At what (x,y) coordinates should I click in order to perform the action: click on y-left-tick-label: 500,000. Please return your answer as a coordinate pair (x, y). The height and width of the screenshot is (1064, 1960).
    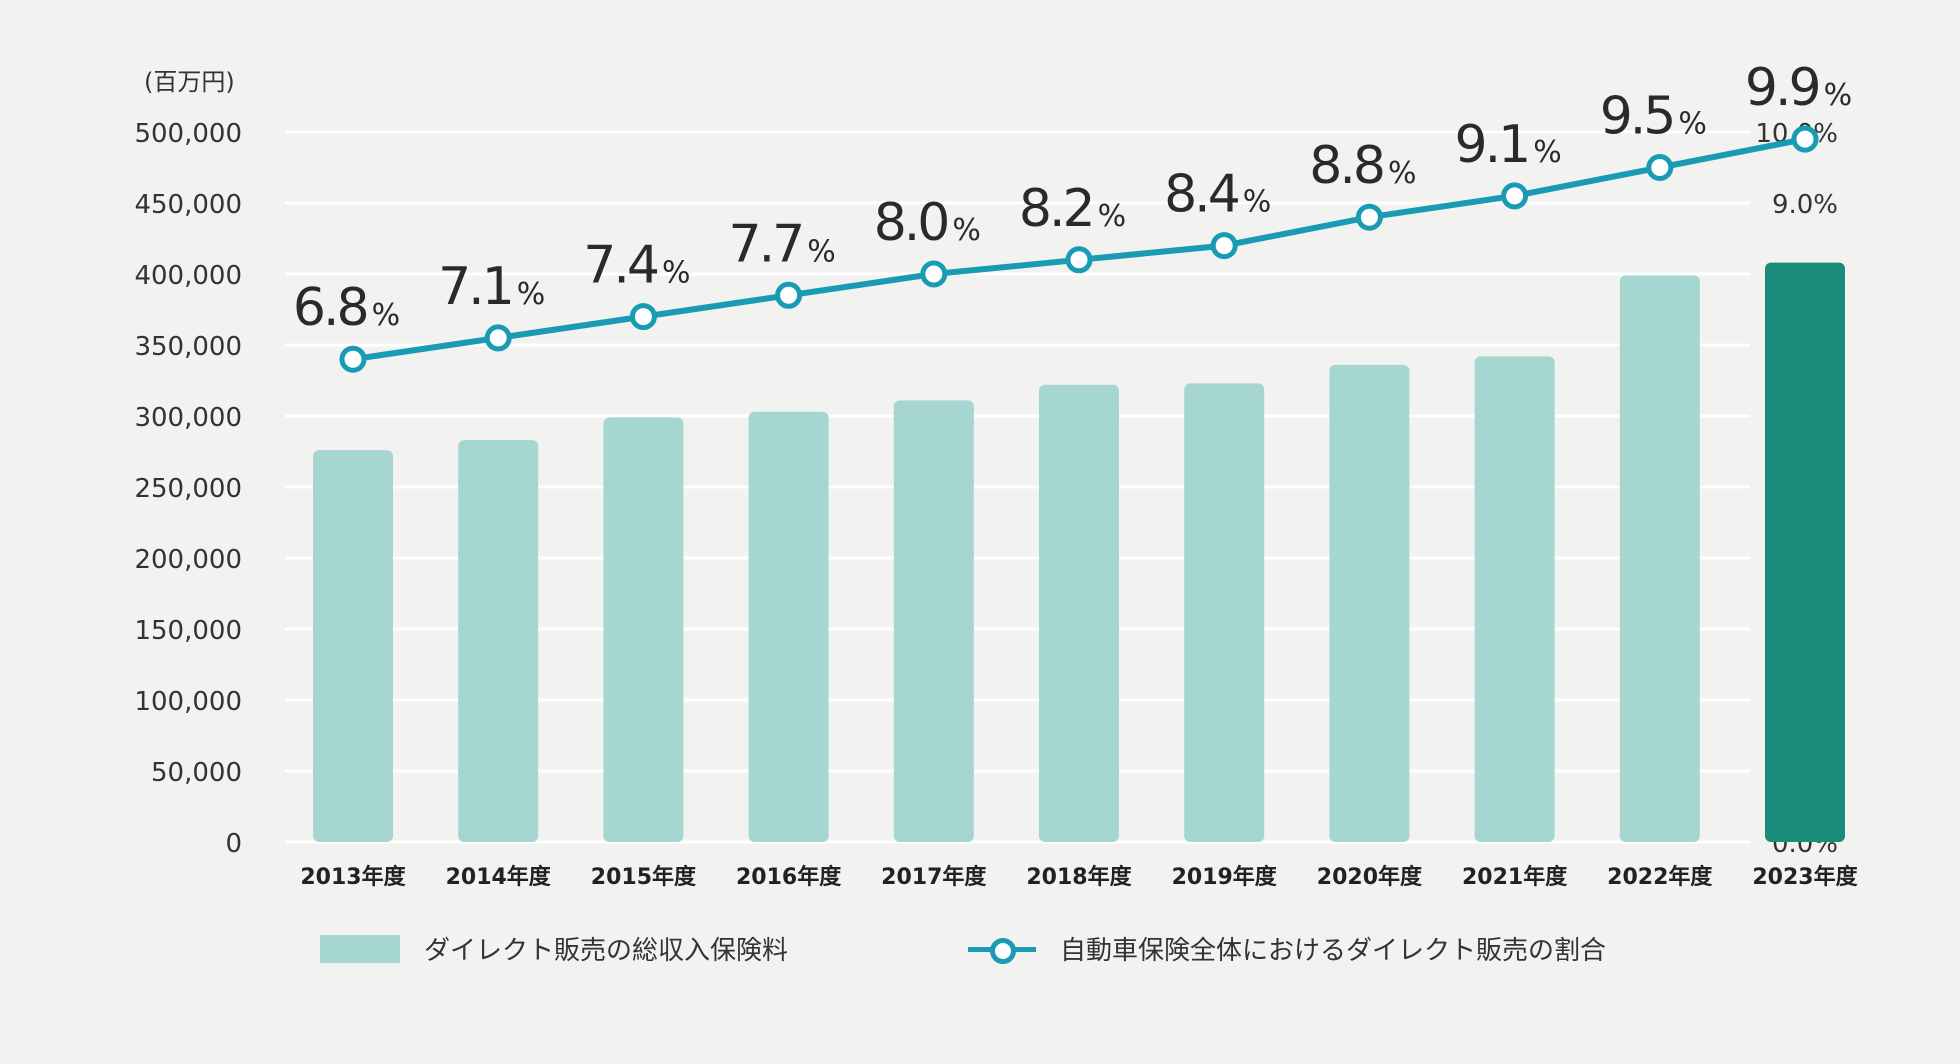
    Looking at the image, I should click on (188, 134).